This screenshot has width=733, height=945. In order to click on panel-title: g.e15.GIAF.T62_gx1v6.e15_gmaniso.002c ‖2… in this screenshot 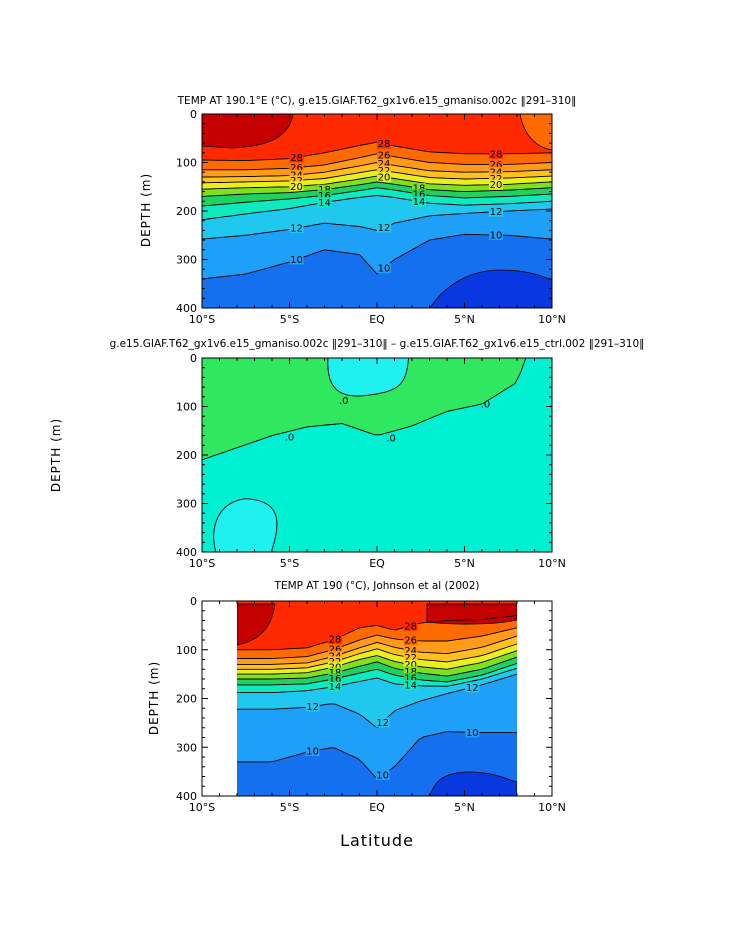, I will do `click(377, 344)`.